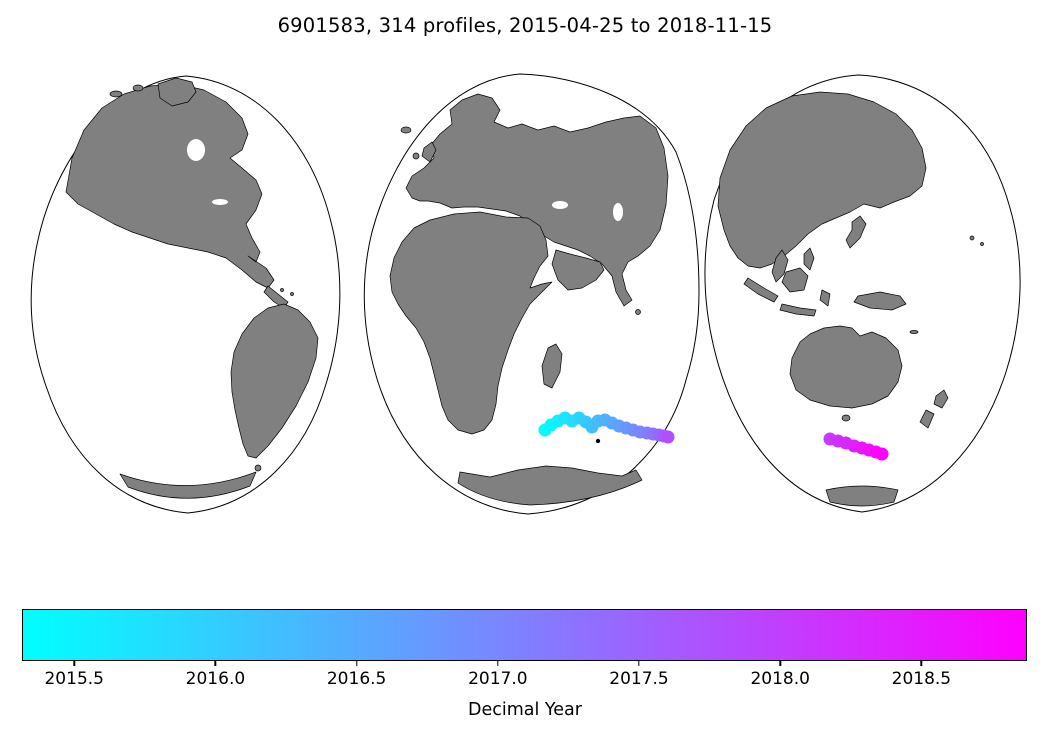  I want to click on africa, so click(471, 323).